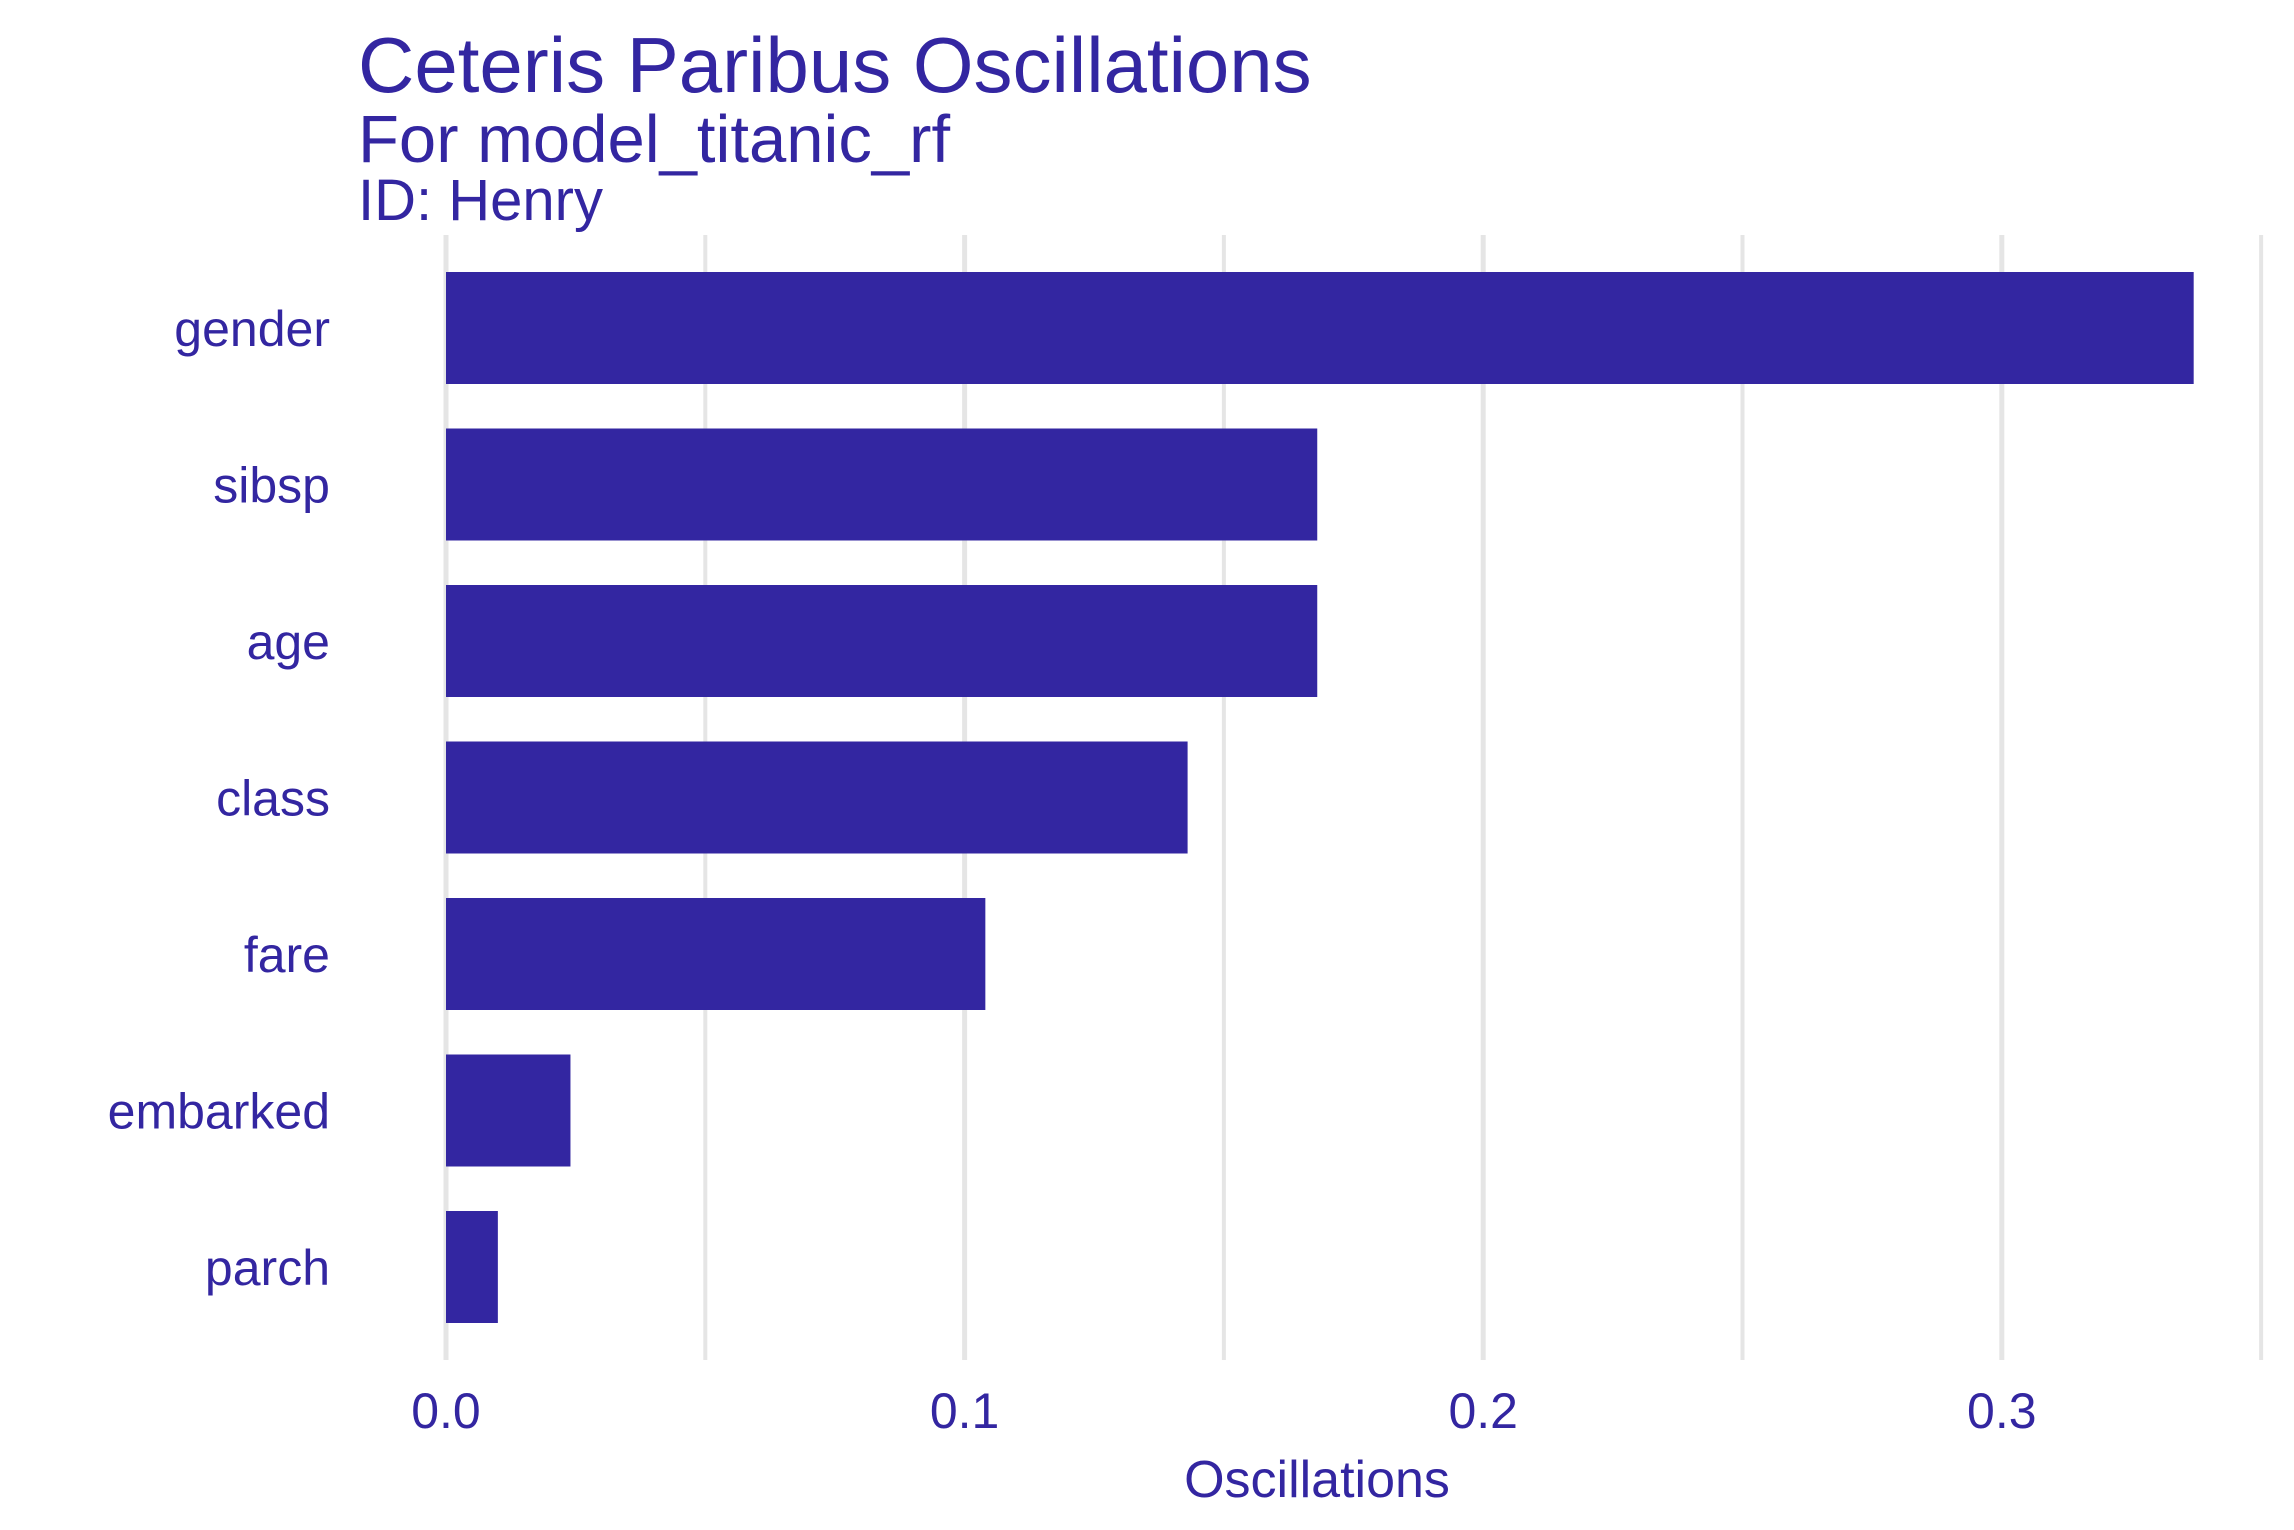 The width and height of the screenshot is (2294, 1530). I want to click on chart-subtitle: For model_titanic_rf, so click(654, 139).